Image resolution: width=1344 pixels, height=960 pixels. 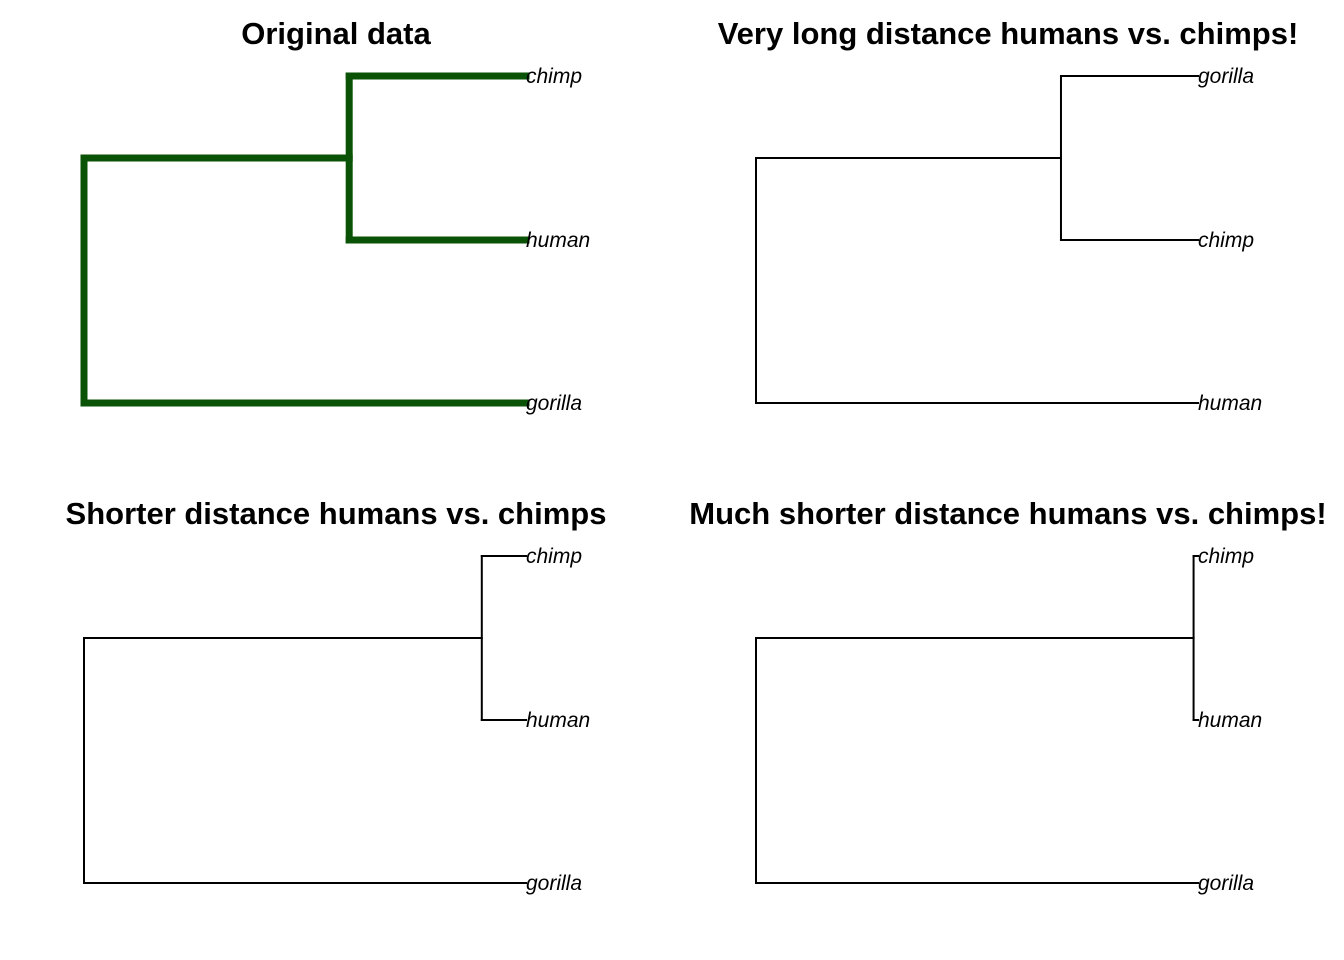 I want to click on tip-labels: gorilla chimp human, so click(x=1230, y=240).